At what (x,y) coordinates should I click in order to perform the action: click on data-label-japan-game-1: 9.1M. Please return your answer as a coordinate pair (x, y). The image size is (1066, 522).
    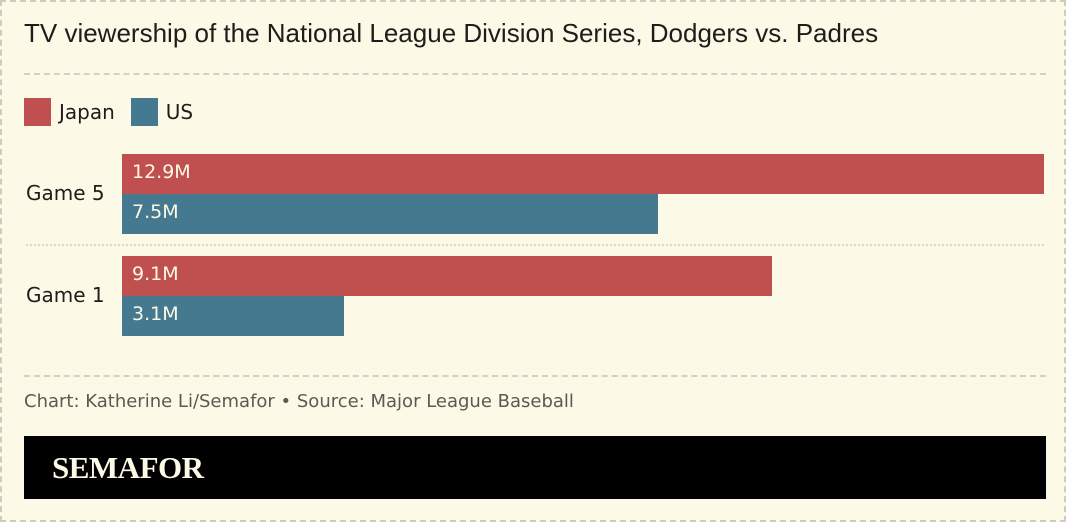
    Looking at the image, I should click on (155, 274).